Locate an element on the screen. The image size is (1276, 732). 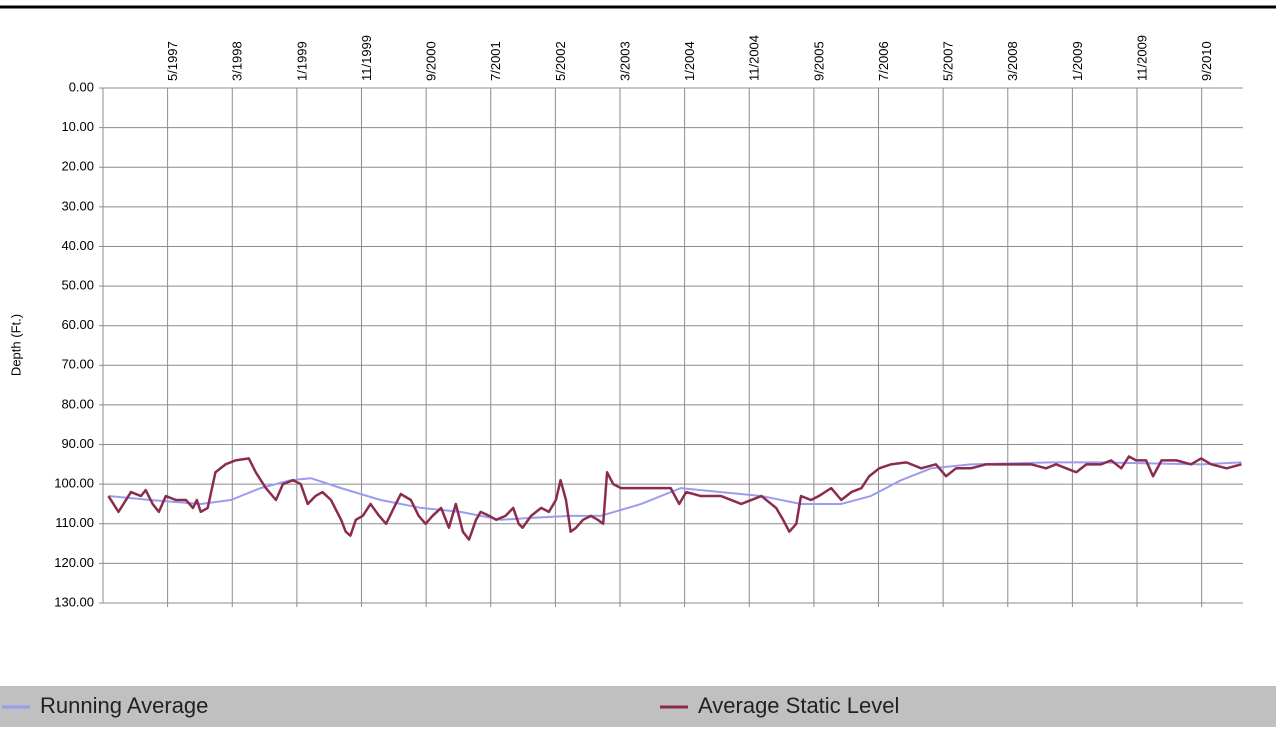
x-tick-label: 7/2001 is located at coordinates (495, 61).